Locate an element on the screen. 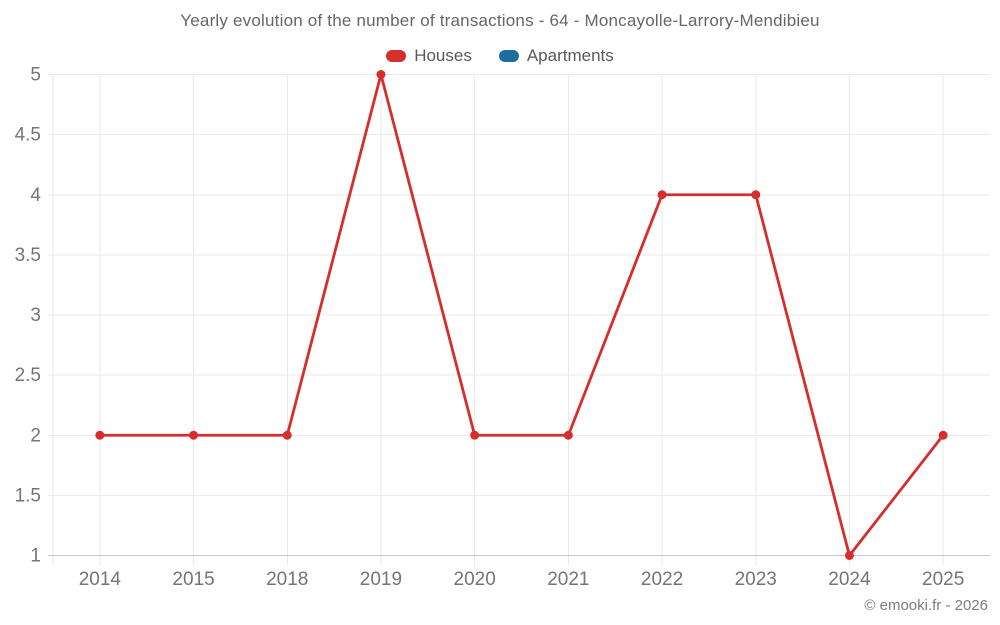 The height and width of the screenshot is (625, 1000). houses-point-2018 is located at coordinates (287, 435).